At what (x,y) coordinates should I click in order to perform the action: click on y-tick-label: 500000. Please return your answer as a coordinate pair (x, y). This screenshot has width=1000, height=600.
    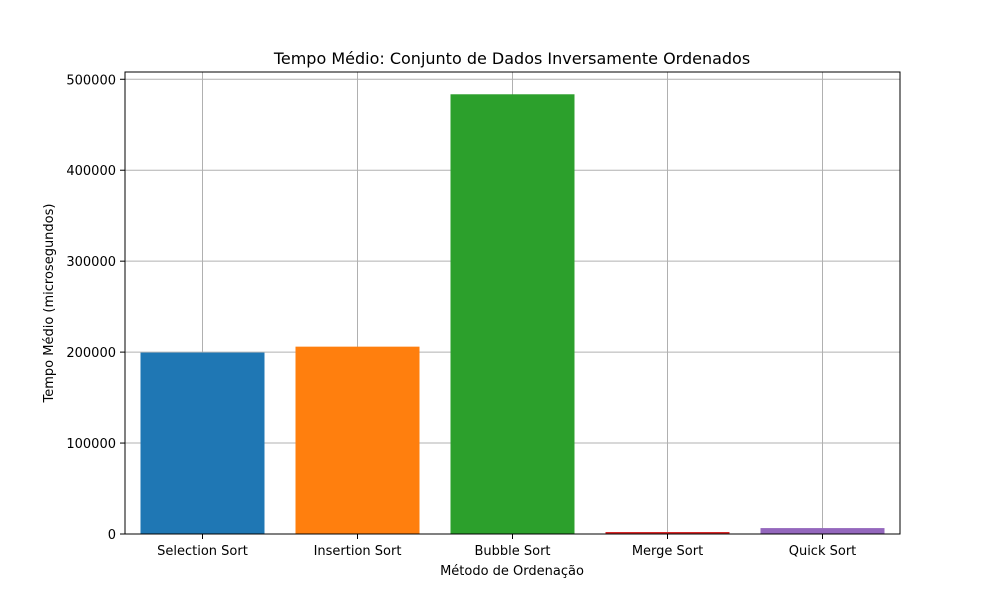
    Looking at the image, I should click on (91, 80).